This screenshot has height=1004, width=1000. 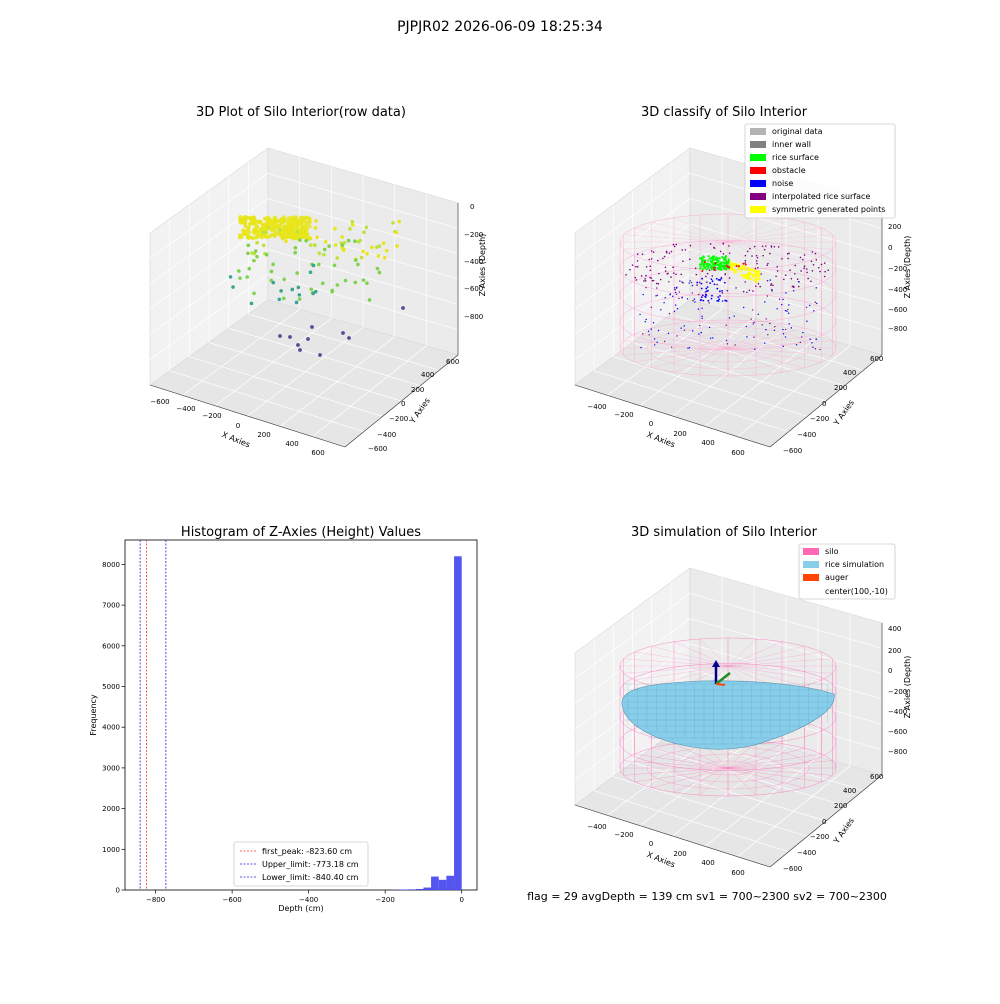 I want to click on panel2-ztick: −600, so click(x=897, y=310).